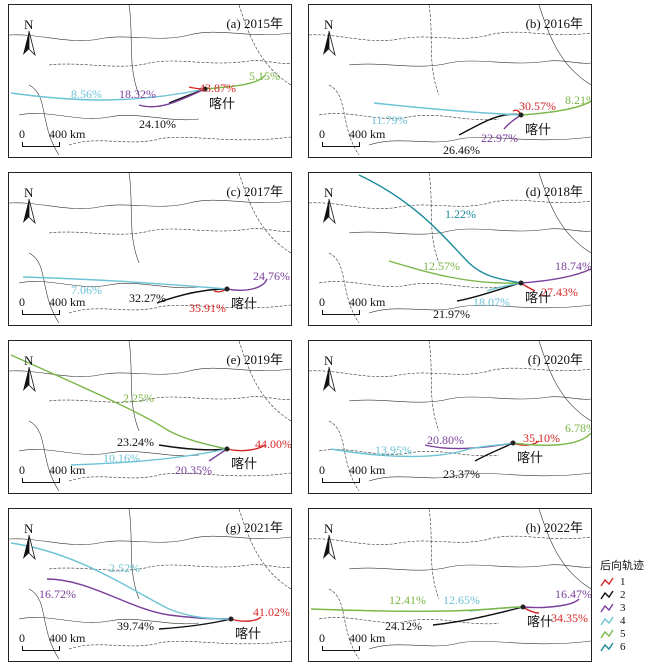  Describe the element at coordinates (625, 633) in the screenshot. I see `legend-item: 5` at that location.